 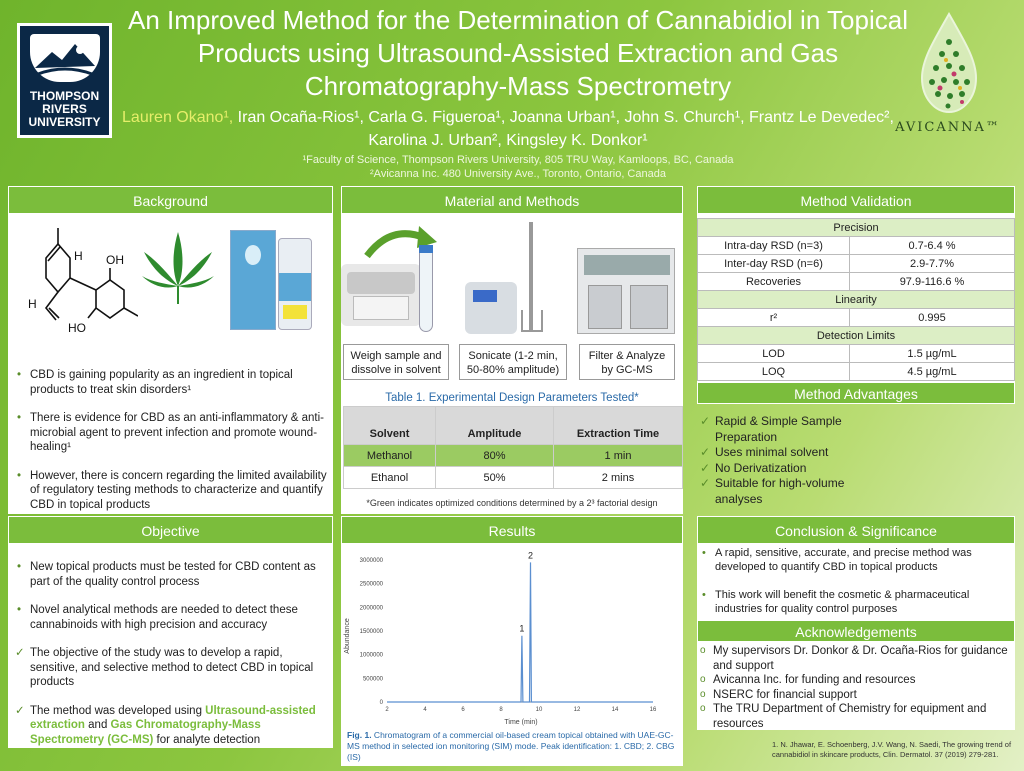 What do you see at coordinates (382, 703) in the screenshot?
I see `y-tick-label: 0` at bounding box center [382, 703].